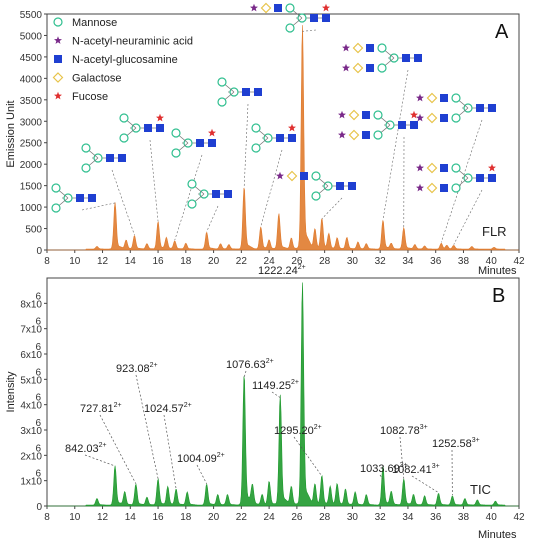 The width and height of the screenshot is (536, 550). What do you see at coordinates (137, 368) in the screenshot?
I see `mz-annotation: 923.082+` at bounding box center [137, 368].